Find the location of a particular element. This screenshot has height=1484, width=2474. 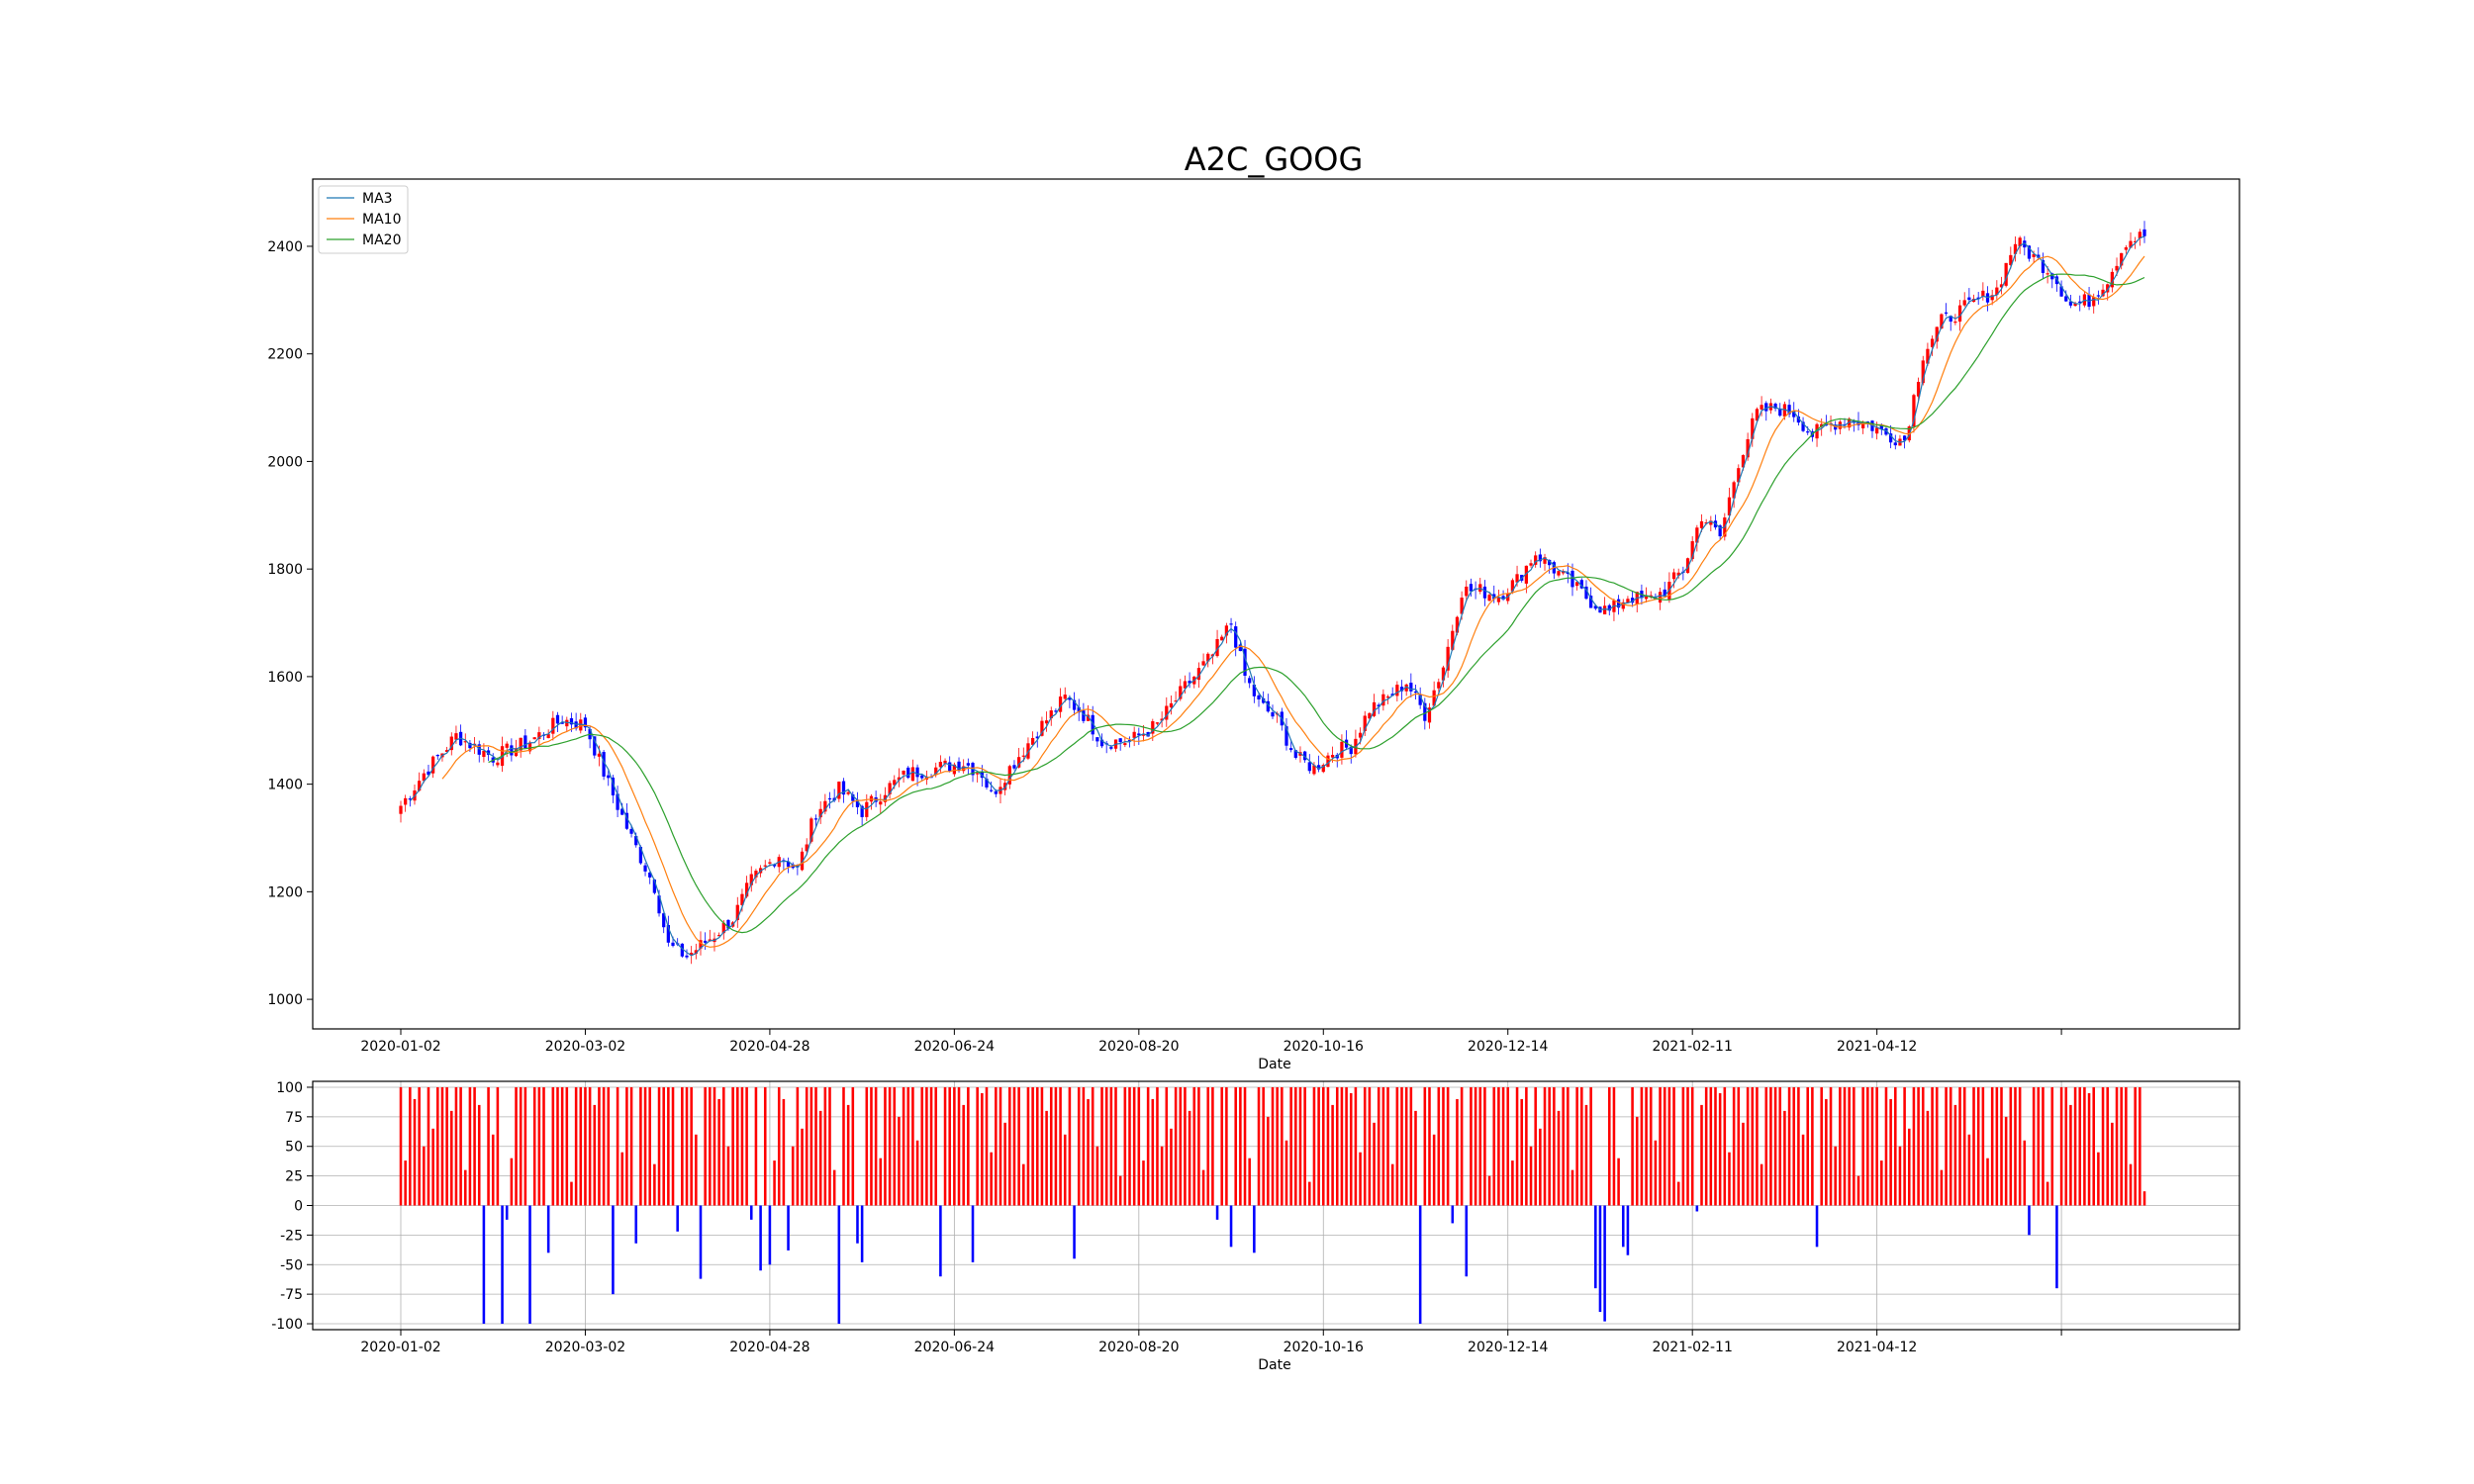

x-tick-label: 2020-10-16 is located at coordinates (1324, 1047).